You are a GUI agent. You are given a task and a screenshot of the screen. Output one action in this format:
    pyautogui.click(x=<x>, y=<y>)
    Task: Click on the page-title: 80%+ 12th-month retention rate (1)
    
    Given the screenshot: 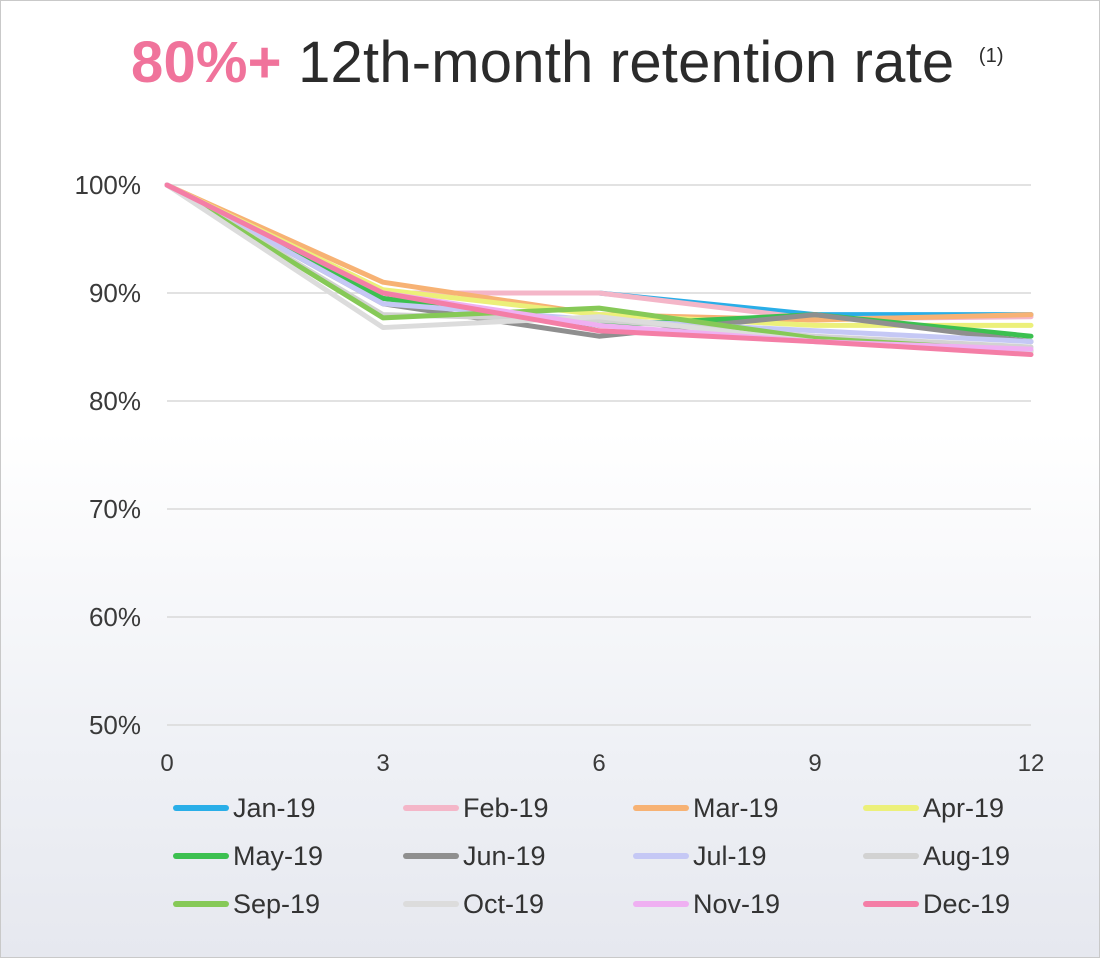 What is the action you would take?
    pyautogui.click(x=567, y=62)
    